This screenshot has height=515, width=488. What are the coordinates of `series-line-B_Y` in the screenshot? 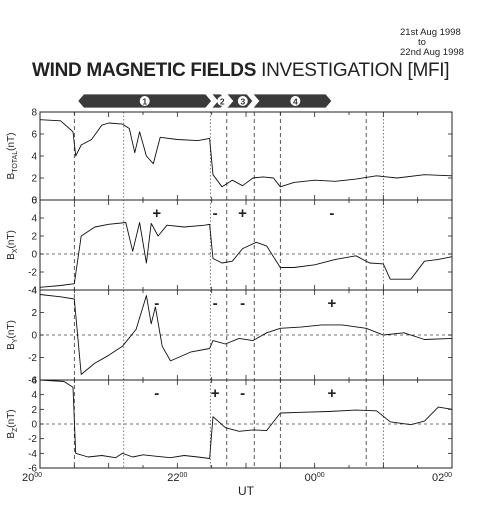 It's located at (246, 334).